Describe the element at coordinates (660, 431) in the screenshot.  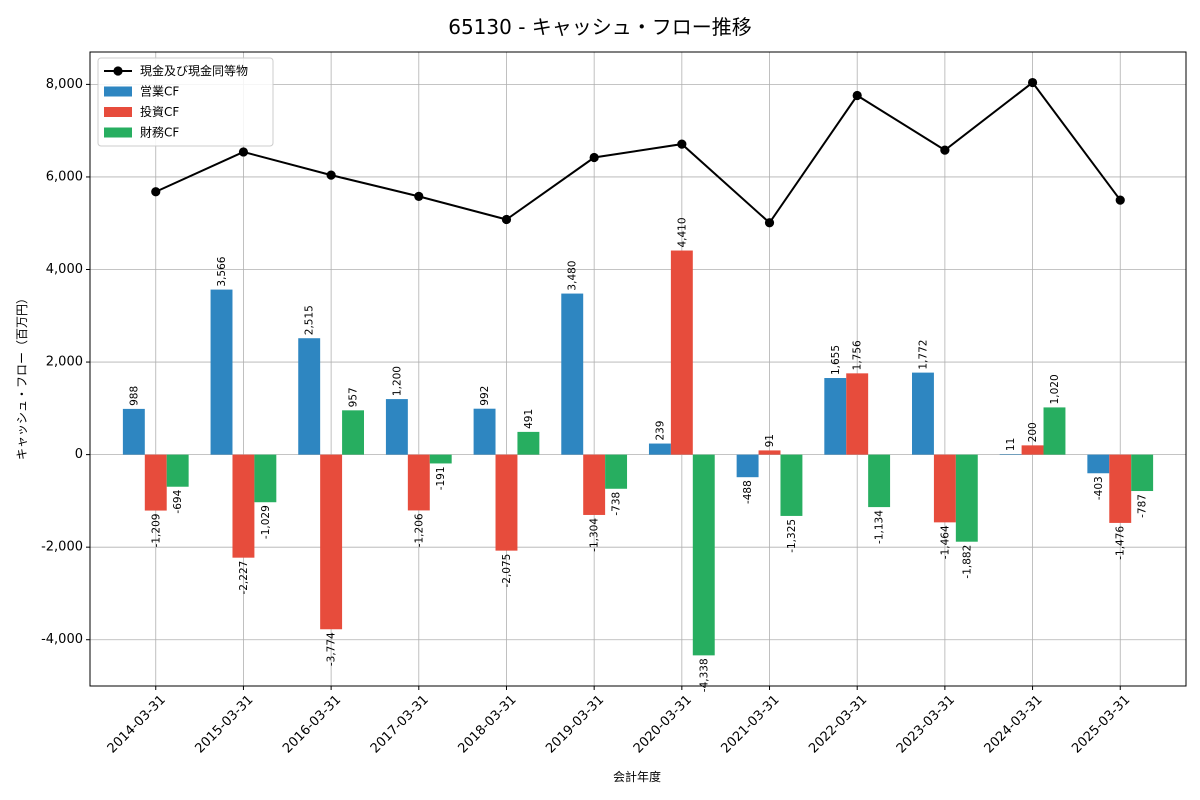
I see `data-label: 239` at that location.